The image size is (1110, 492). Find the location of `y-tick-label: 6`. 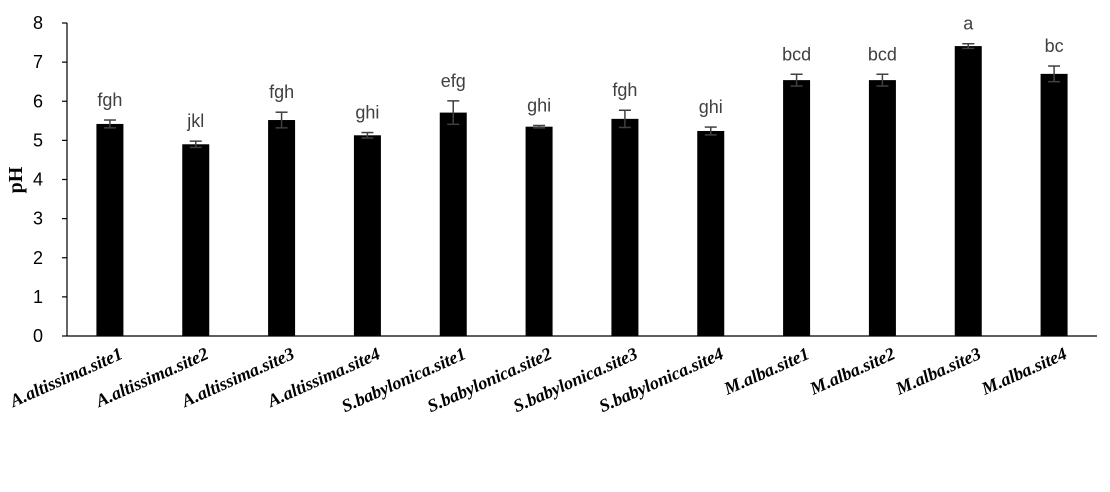

y-tick-label: 6 is located at coordinates (38, 101).